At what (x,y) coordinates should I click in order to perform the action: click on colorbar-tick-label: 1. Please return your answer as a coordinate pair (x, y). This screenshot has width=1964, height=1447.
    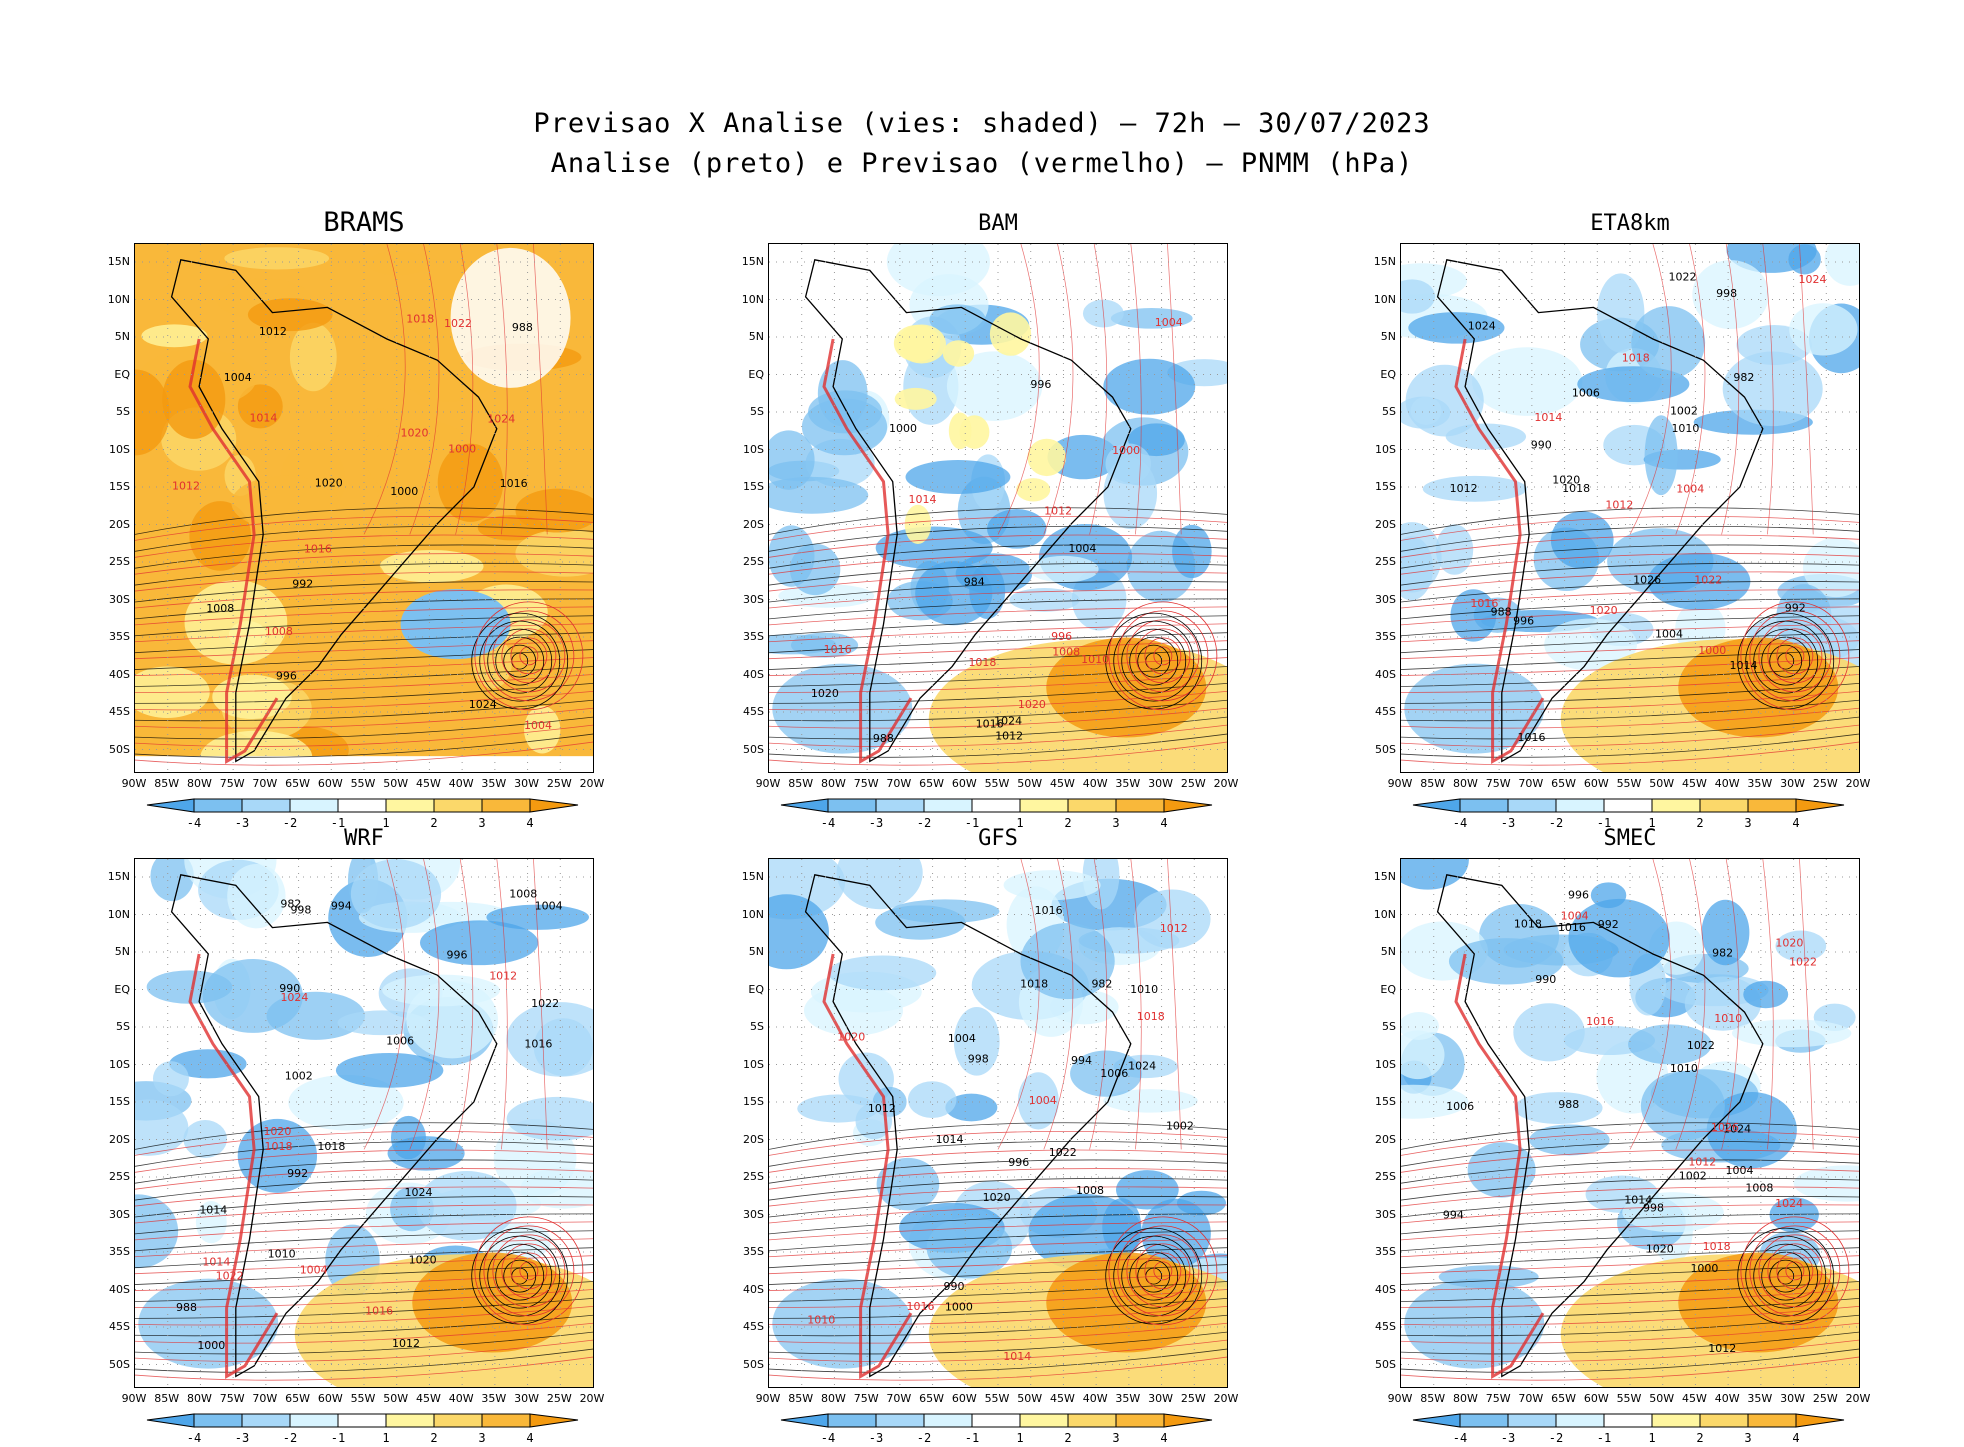
    Looking at the image, I should click on (1019, 823).